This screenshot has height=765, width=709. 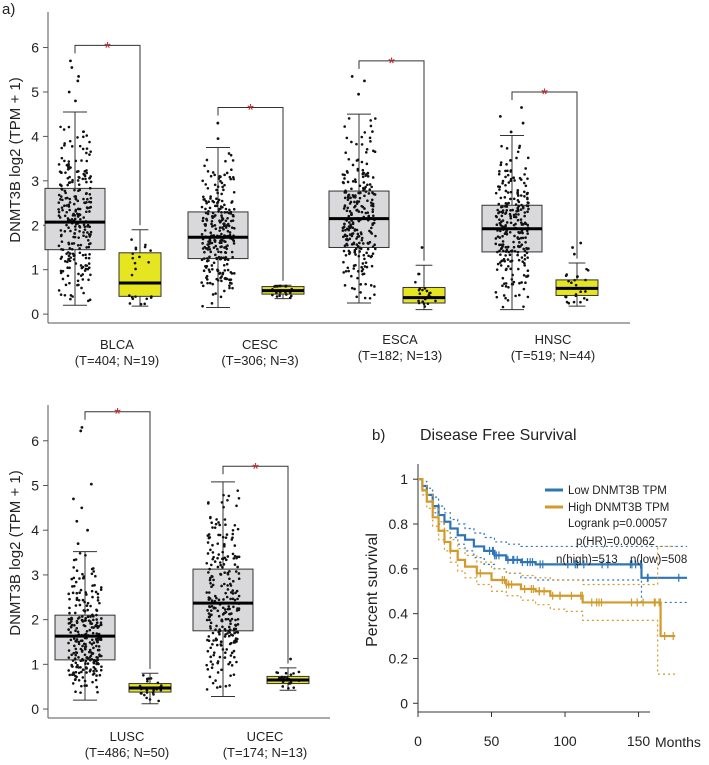 What do you see at coordinates (418, 741) in the screenshot?
I see `survival-x-tick-label: 0` at bounding box center [418, 741].